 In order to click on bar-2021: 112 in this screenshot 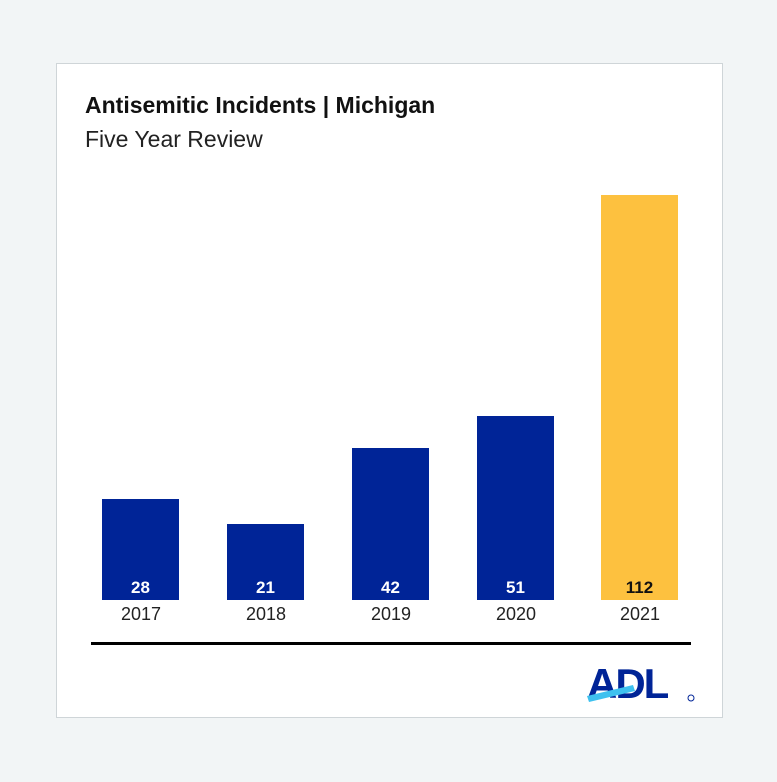, I will do `click(639, 397)`.